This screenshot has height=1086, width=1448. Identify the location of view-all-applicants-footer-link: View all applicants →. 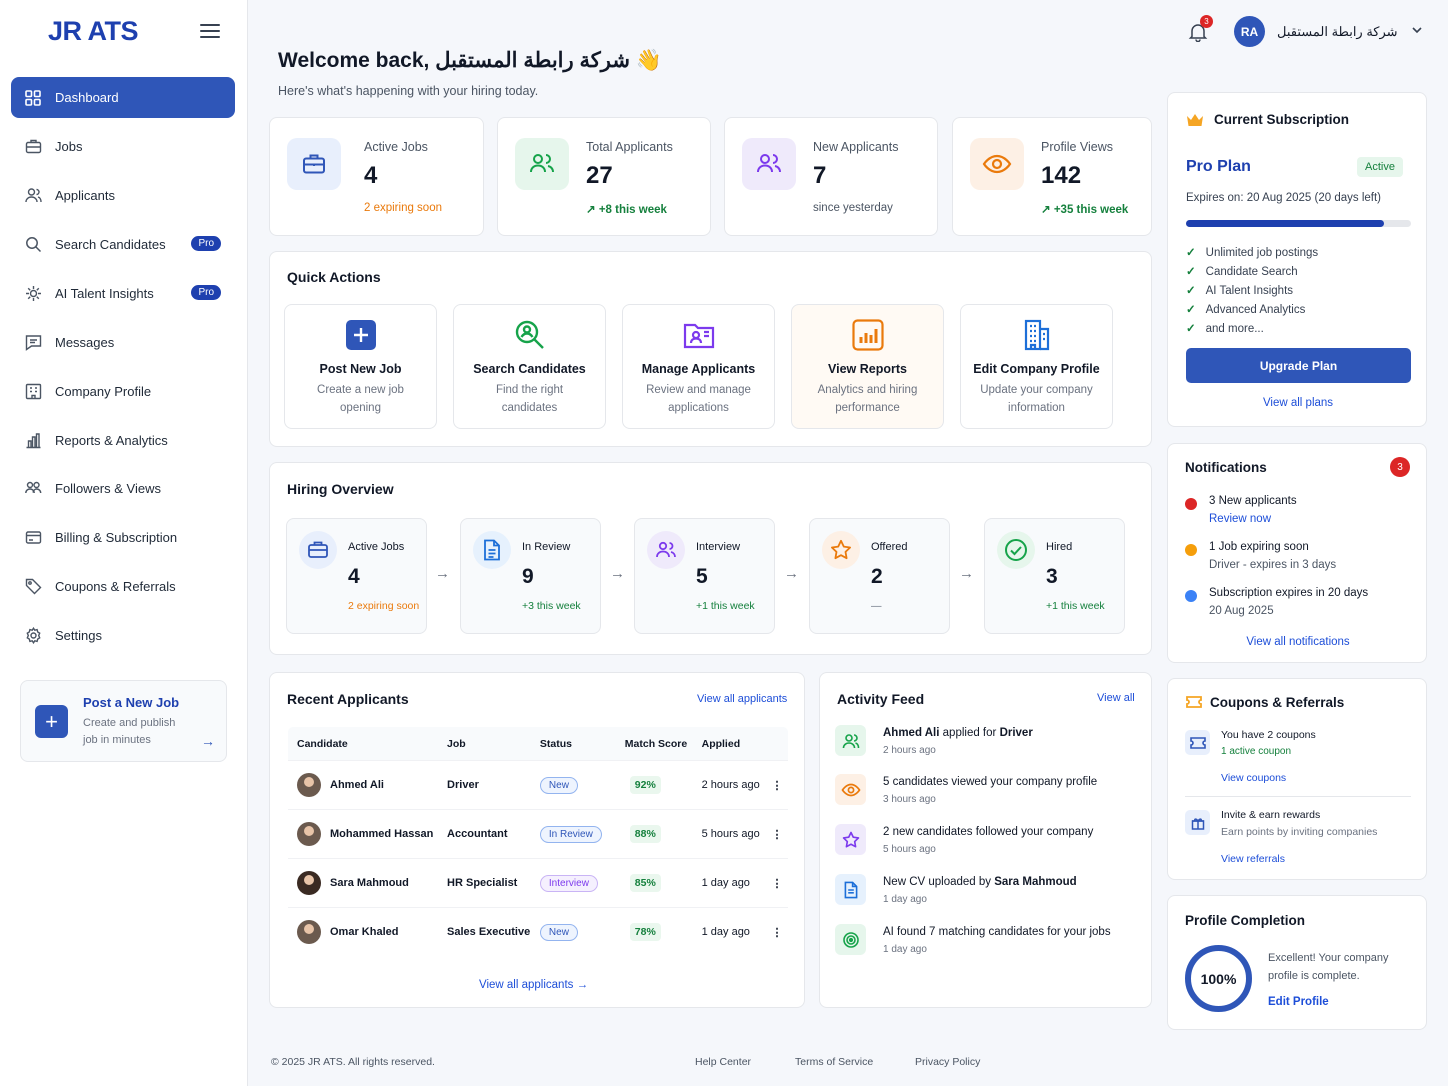
(533, 985).